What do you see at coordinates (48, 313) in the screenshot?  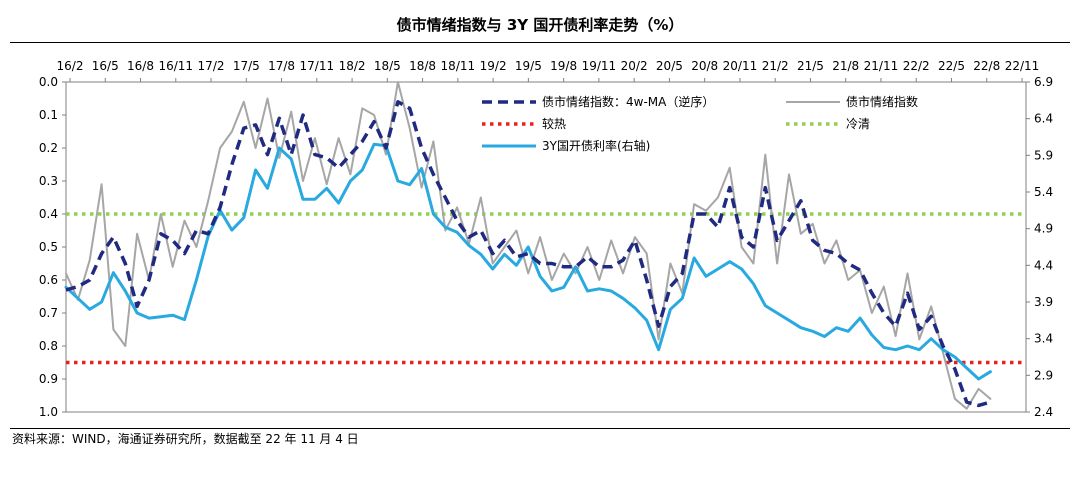 I see `left-y-tick-label: 0.7` at bounding box center [48, 313].